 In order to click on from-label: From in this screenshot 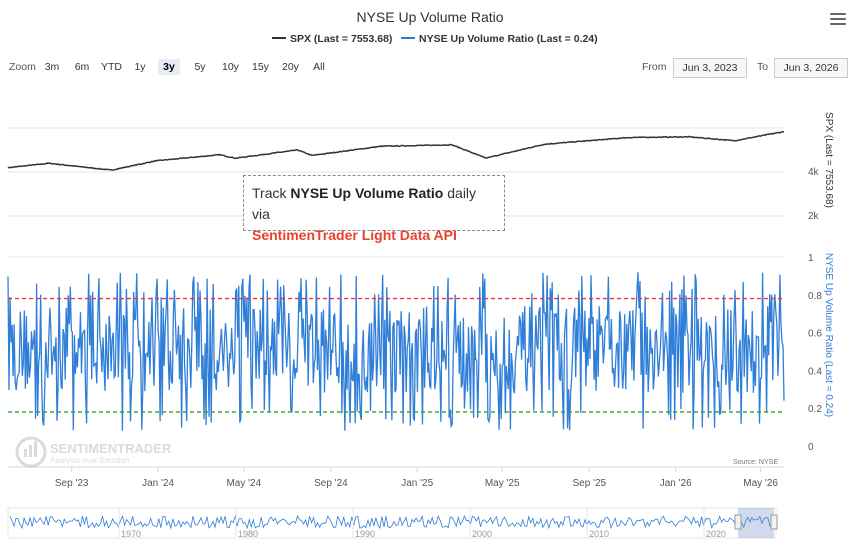, I will do `click(654, 67)`.